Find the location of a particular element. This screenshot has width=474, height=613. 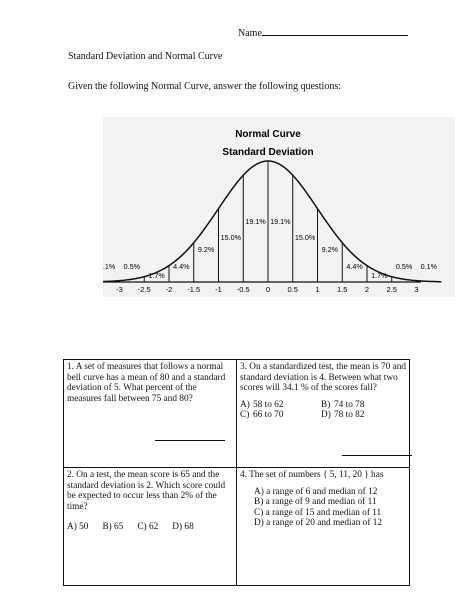

question-3-option-row: C) 66 to 70 D) 78 to 82 is located at coordinates (323, 415).